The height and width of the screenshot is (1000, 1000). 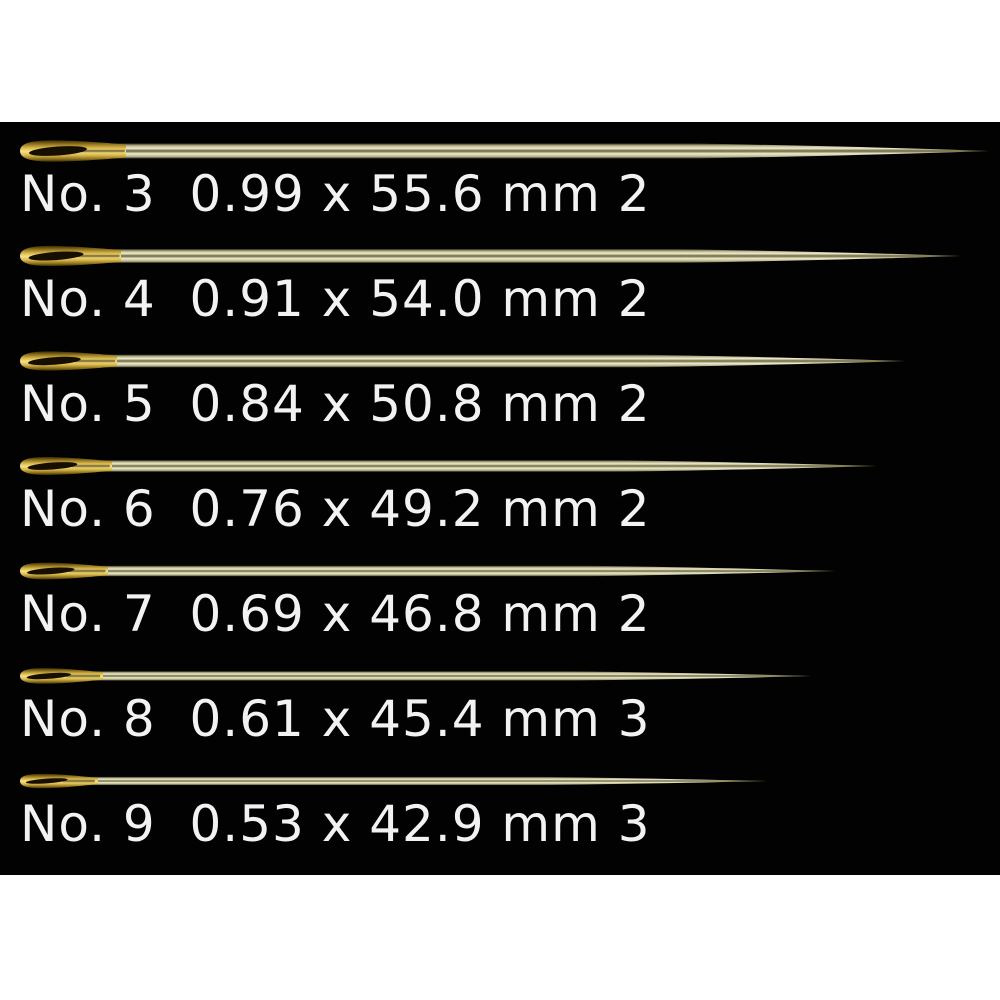 I want to click on needle-row: No. 6 0.76 x 49.2 mm 2, so click(x=500, y=495).